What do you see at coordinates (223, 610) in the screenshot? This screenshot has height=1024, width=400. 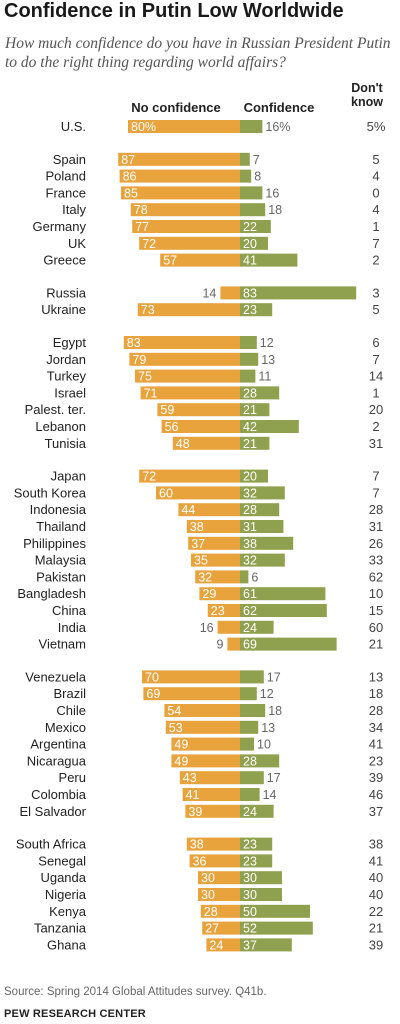 I see `bar-no-confidence-china` at bounding box center [223, 610].